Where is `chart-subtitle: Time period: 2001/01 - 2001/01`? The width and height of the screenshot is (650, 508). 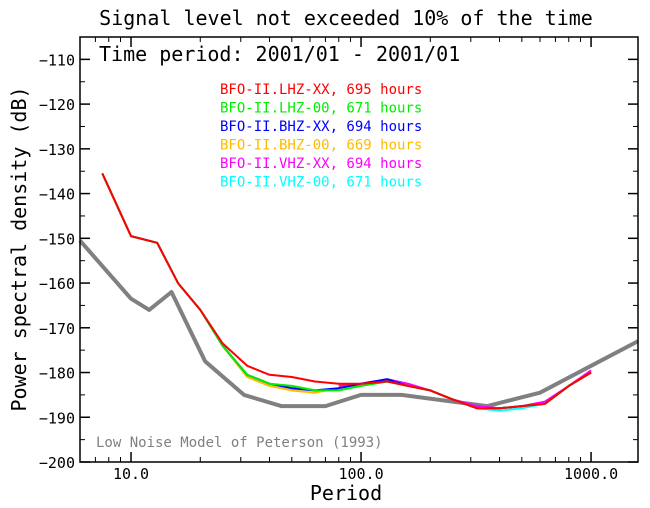 chart-subtitle: Time period: 2001/01 - 2001/01 is located at coordinates (279, 54).